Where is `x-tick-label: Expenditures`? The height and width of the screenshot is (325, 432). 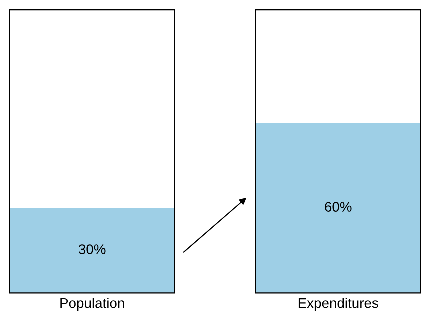 x-tick-label: Expenditures is located at coordinates (338, 304).